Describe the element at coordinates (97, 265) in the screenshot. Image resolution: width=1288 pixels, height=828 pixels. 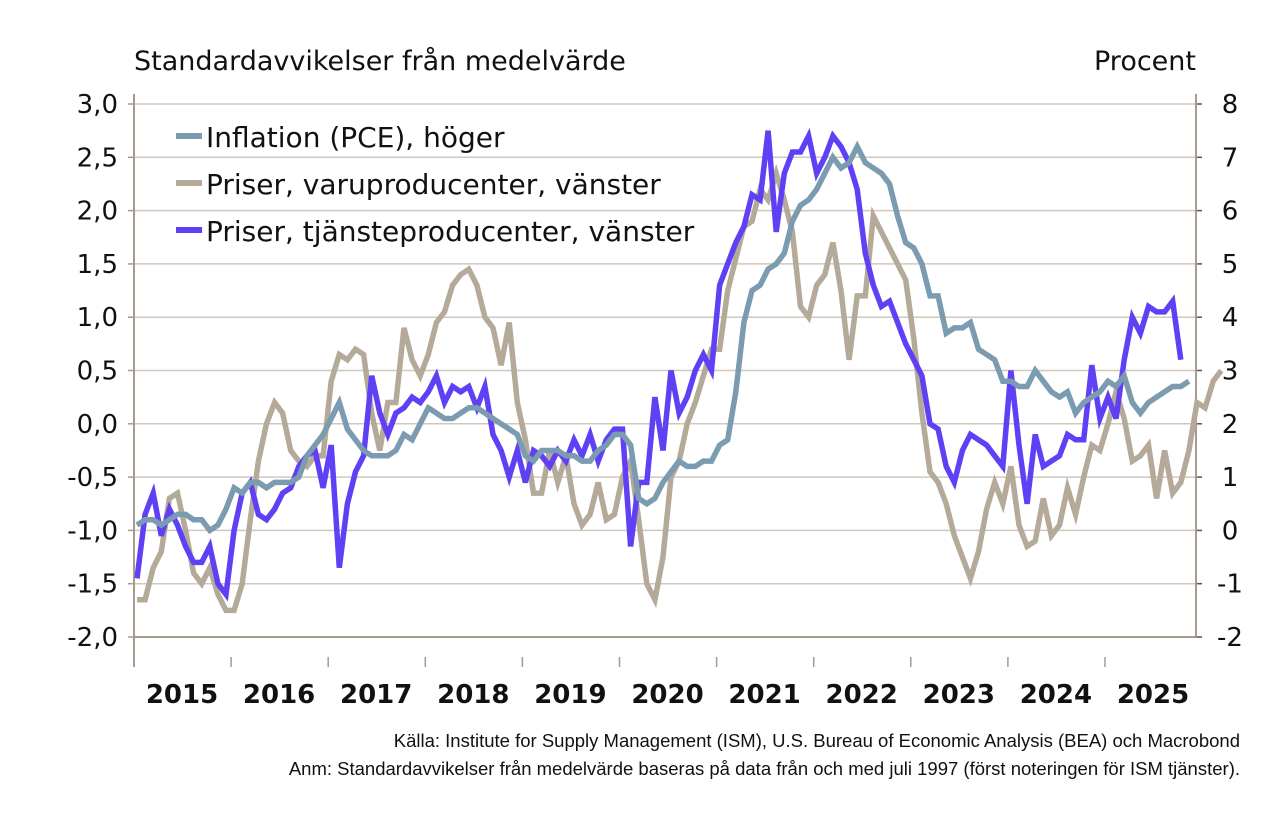
I see `left-tick-label: 1,5` at that location.